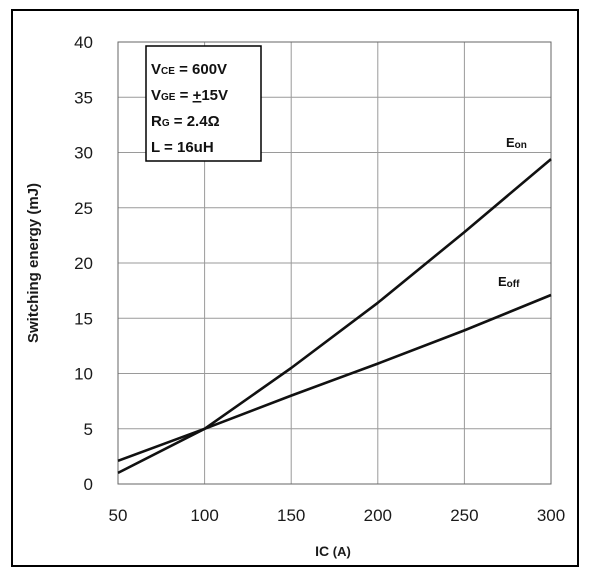 The height and width of the screenshot is (577, 590). What do you see at coordinates (185, 121) in the screenshot?
I see `condition-rg: RG = 2.4Ω` at bounding box center [185, 121].